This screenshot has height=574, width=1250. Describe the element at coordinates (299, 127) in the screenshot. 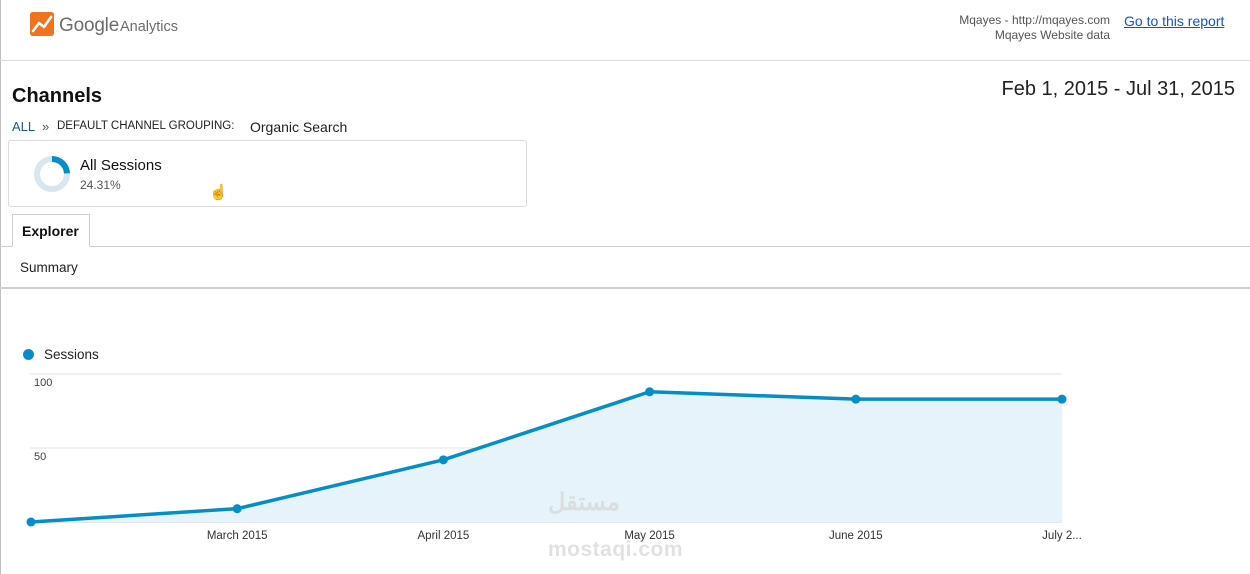

I see `breadcrumb-value: Organic Search` at that location.